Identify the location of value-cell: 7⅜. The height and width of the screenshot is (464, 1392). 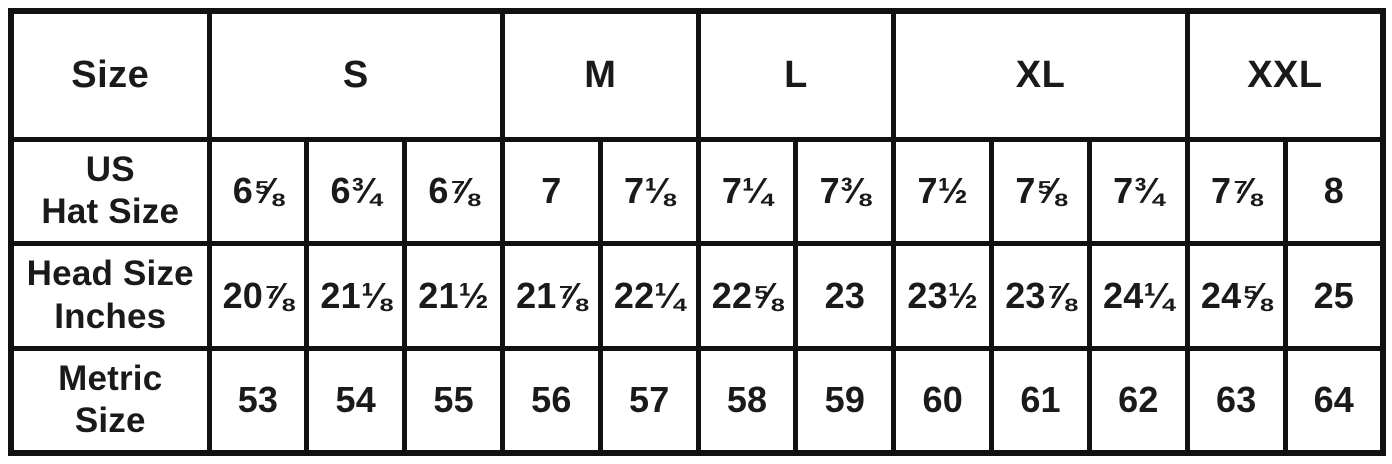
(845, 191).